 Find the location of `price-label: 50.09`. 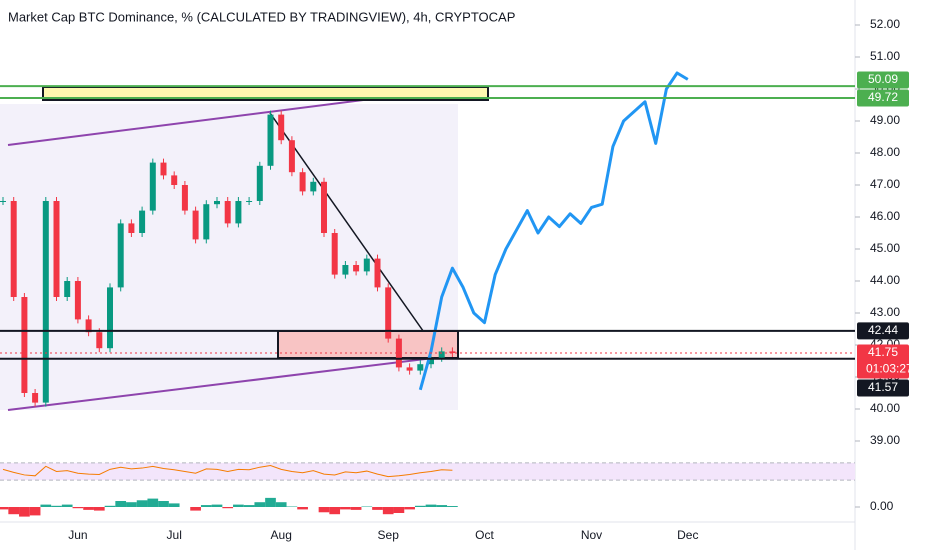

price-label: 50.09 is located at coordinates (883, 79).